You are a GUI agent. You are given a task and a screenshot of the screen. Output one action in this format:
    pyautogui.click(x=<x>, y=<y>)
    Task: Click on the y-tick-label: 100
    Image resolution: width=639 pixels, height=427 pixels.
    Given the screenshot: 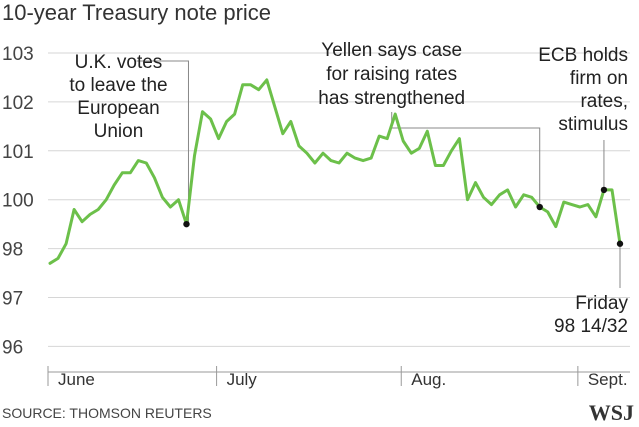 What is the action you would take?
    pyautogui.click(x=18, y=201)
    